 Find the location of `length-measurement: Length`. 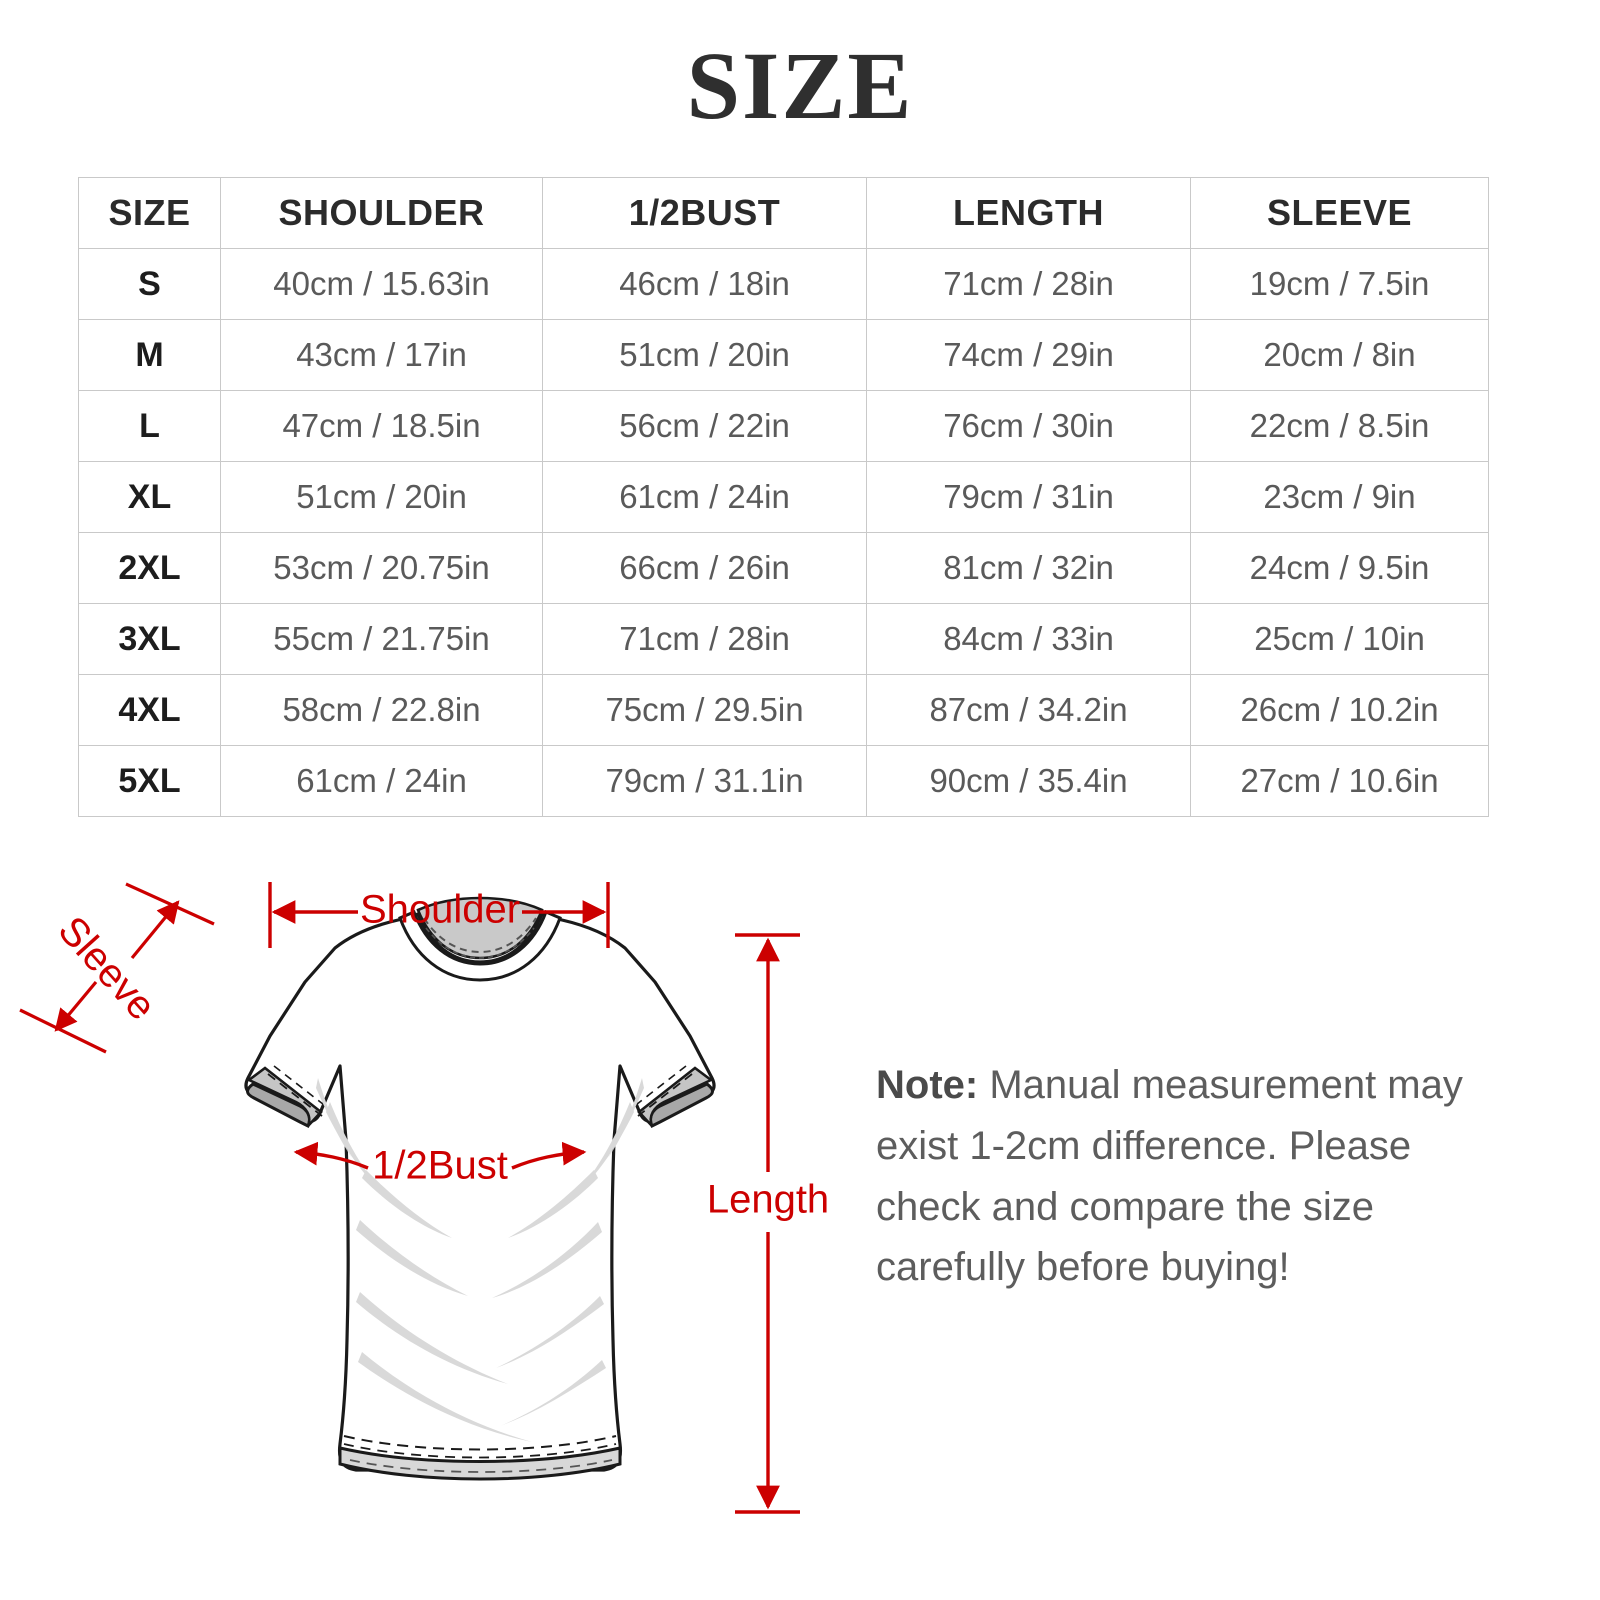

length-measurement: Length is located at coordinates (768, 1223).